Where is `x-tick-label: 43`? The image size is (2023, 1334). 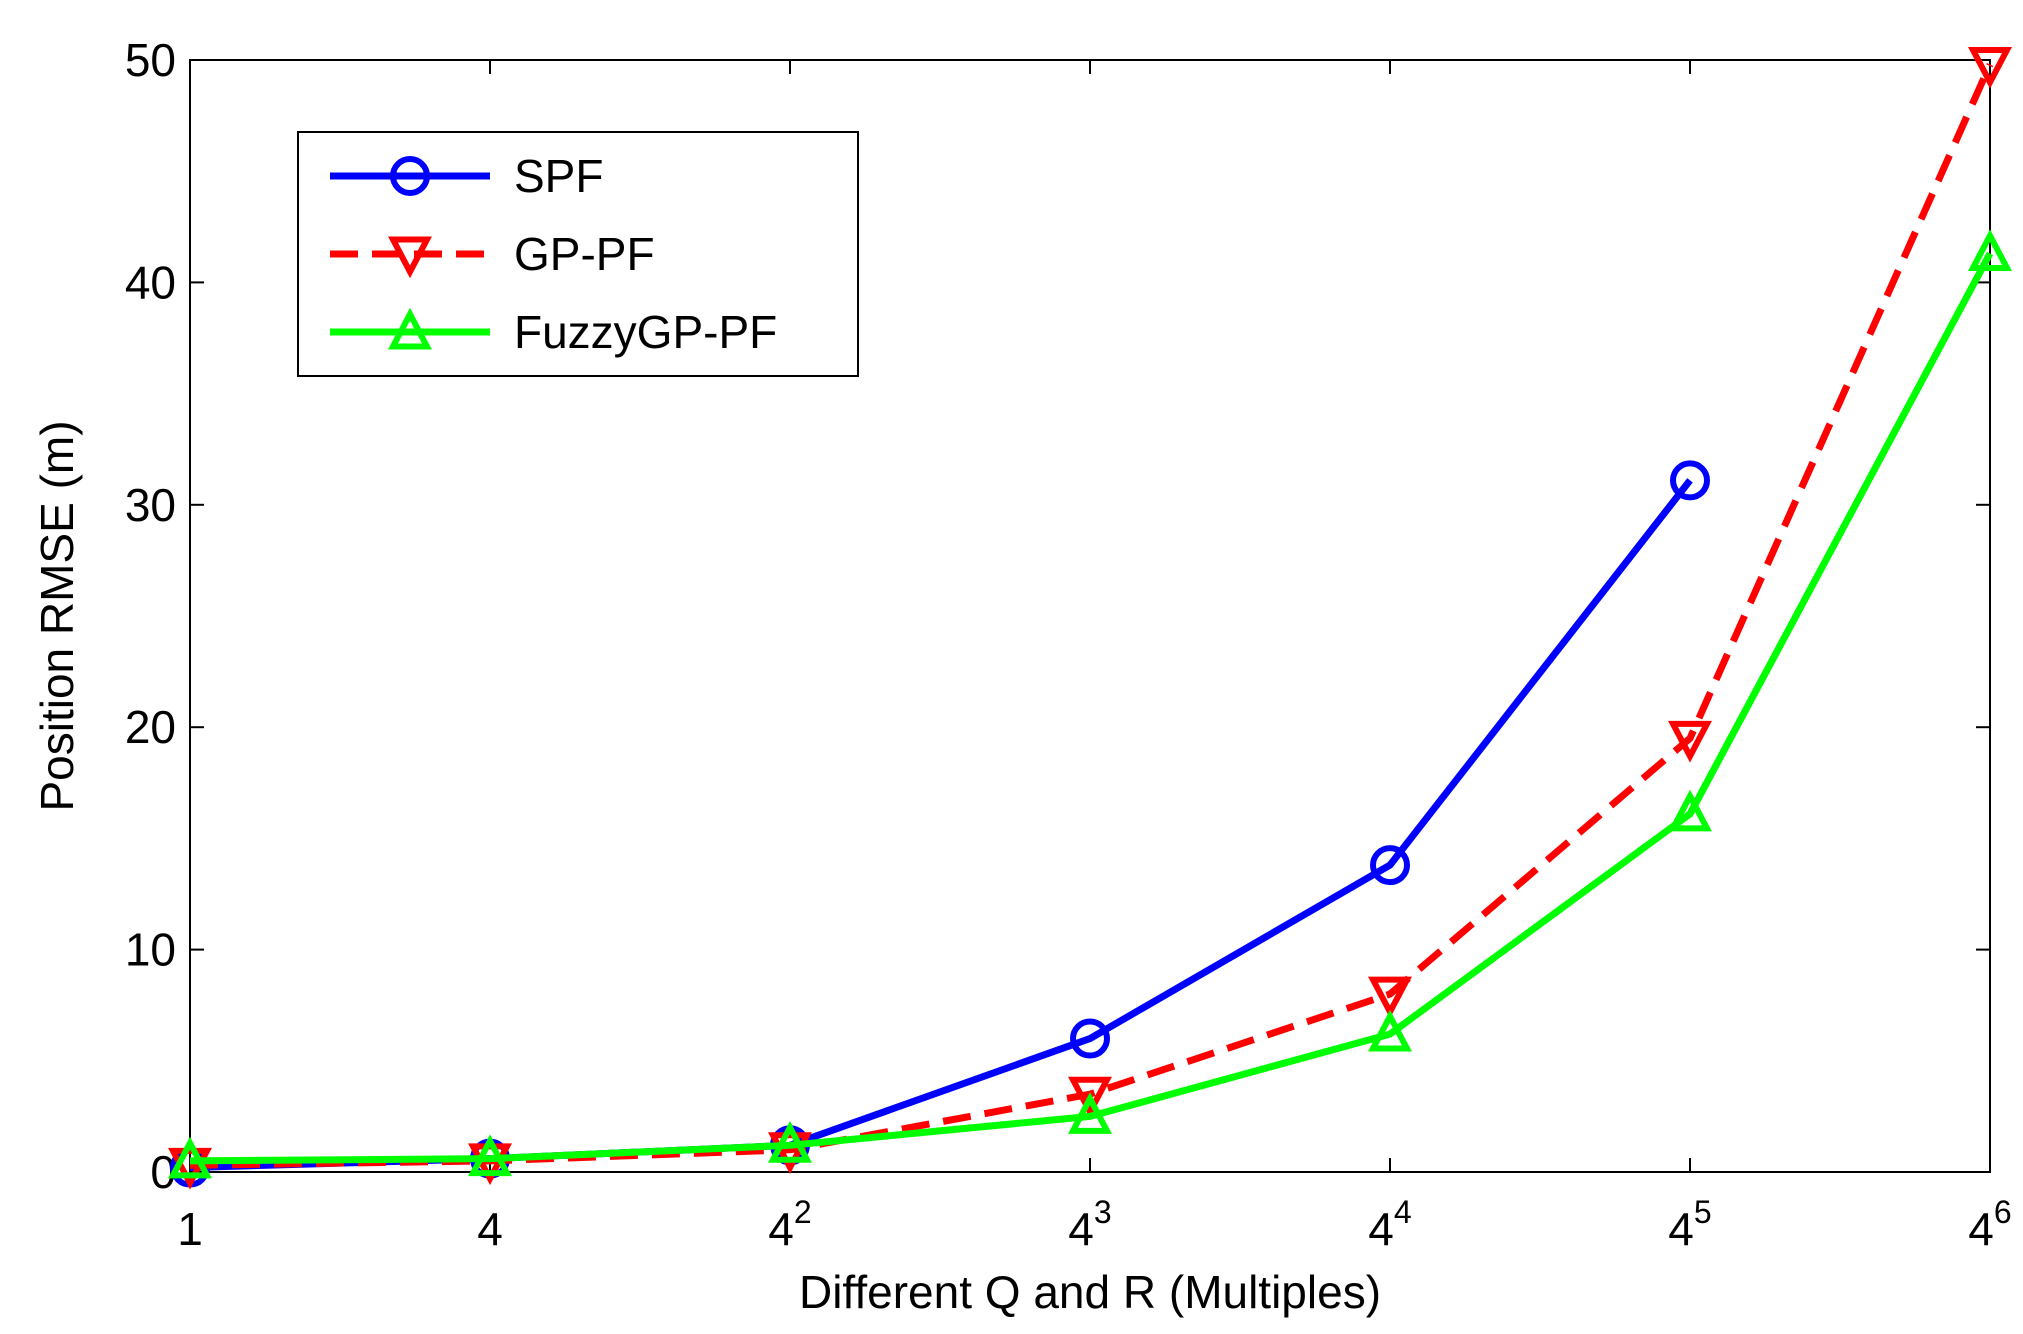 x-tick-label: 43 is located at coordinates (1089, 1224).